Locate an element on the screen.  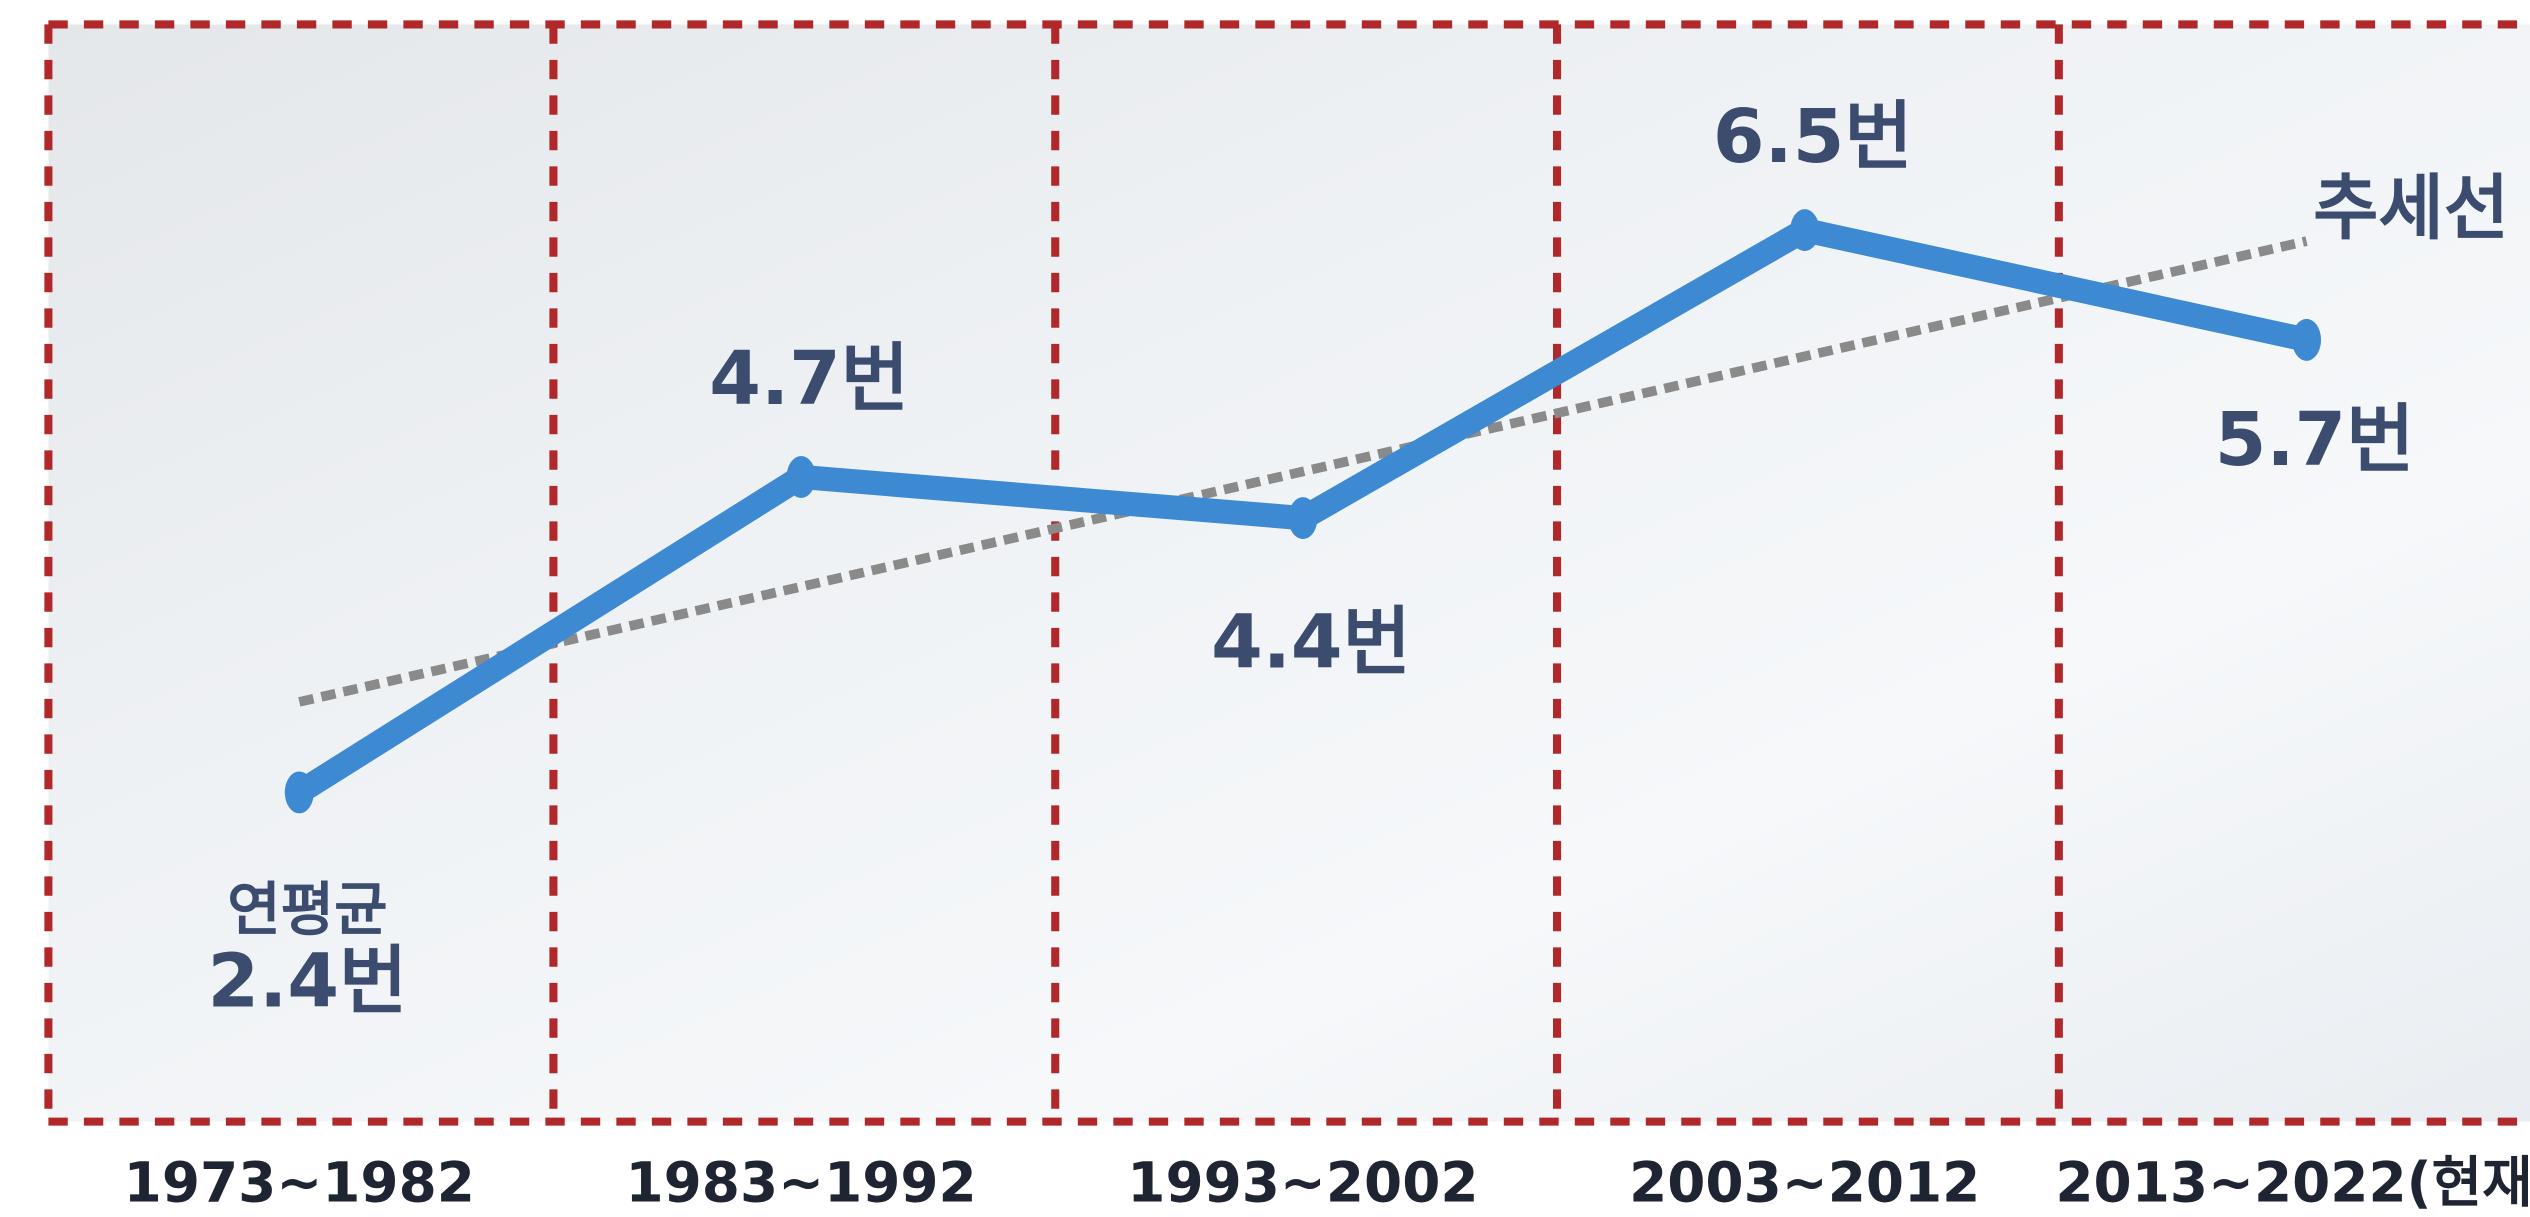
x-tick-label: 2003~2012 is located at coordinates (1804, 1182).